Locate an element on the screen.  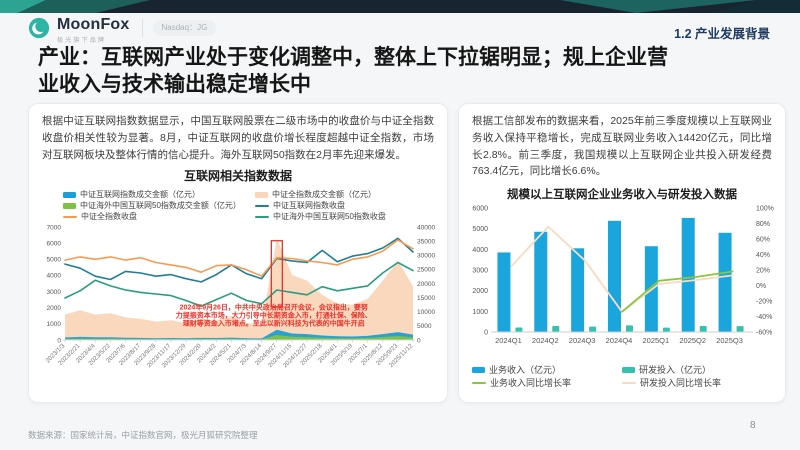
brand-lockup: MoonFox 极光旗下品牌 Nasdaq：JG is located at coordinates (122, 30).